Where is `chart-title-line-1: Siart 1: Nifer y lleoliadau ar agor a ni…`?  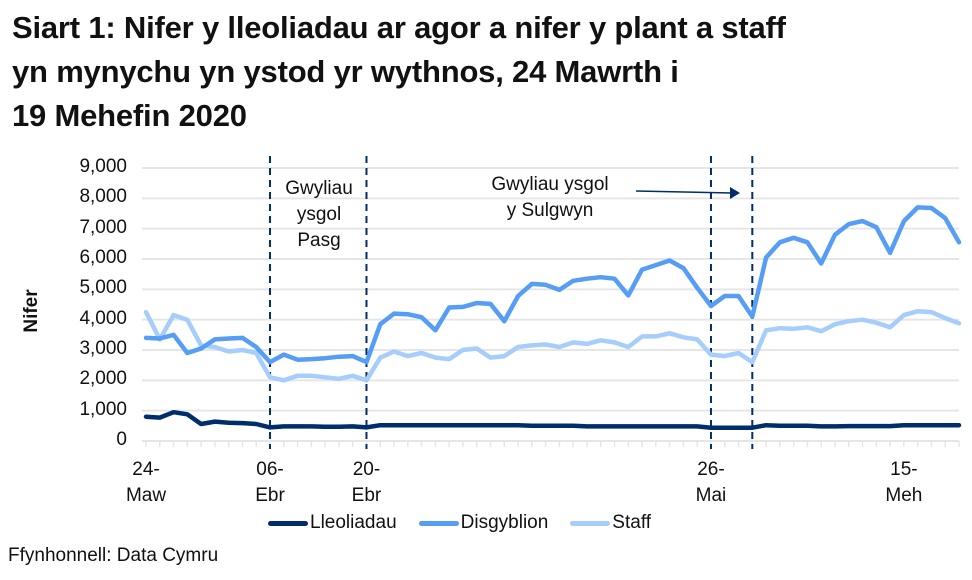
chart-title-line-1: Siart 1: Nifer y lleoliadau ar agor a ni… is located at coordinates (399, 27).